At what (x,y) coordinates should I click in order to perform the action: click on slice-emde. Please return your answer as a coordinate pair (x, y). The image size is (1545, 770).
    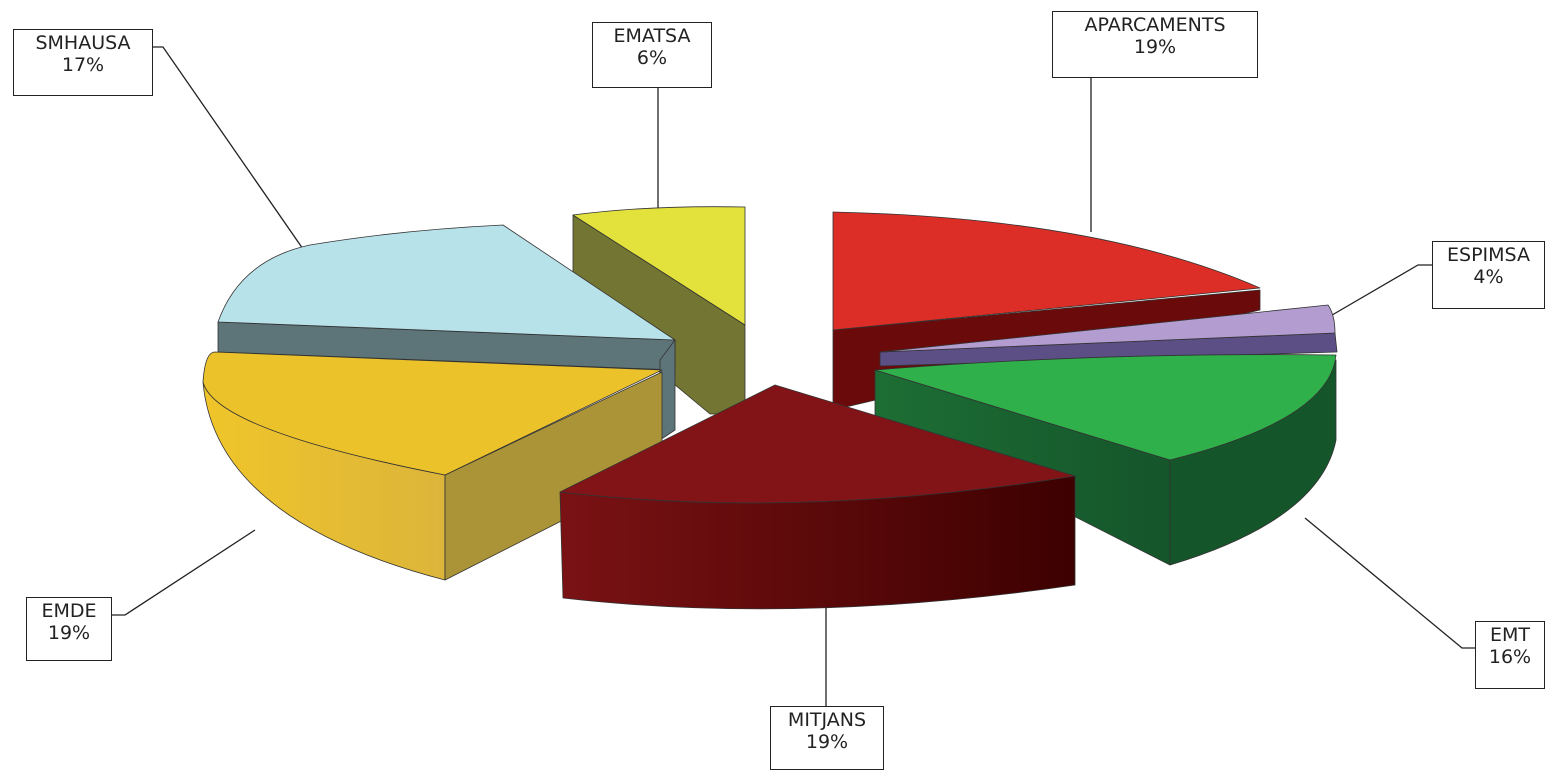
    Looking at the image, I should click on (432, 466).